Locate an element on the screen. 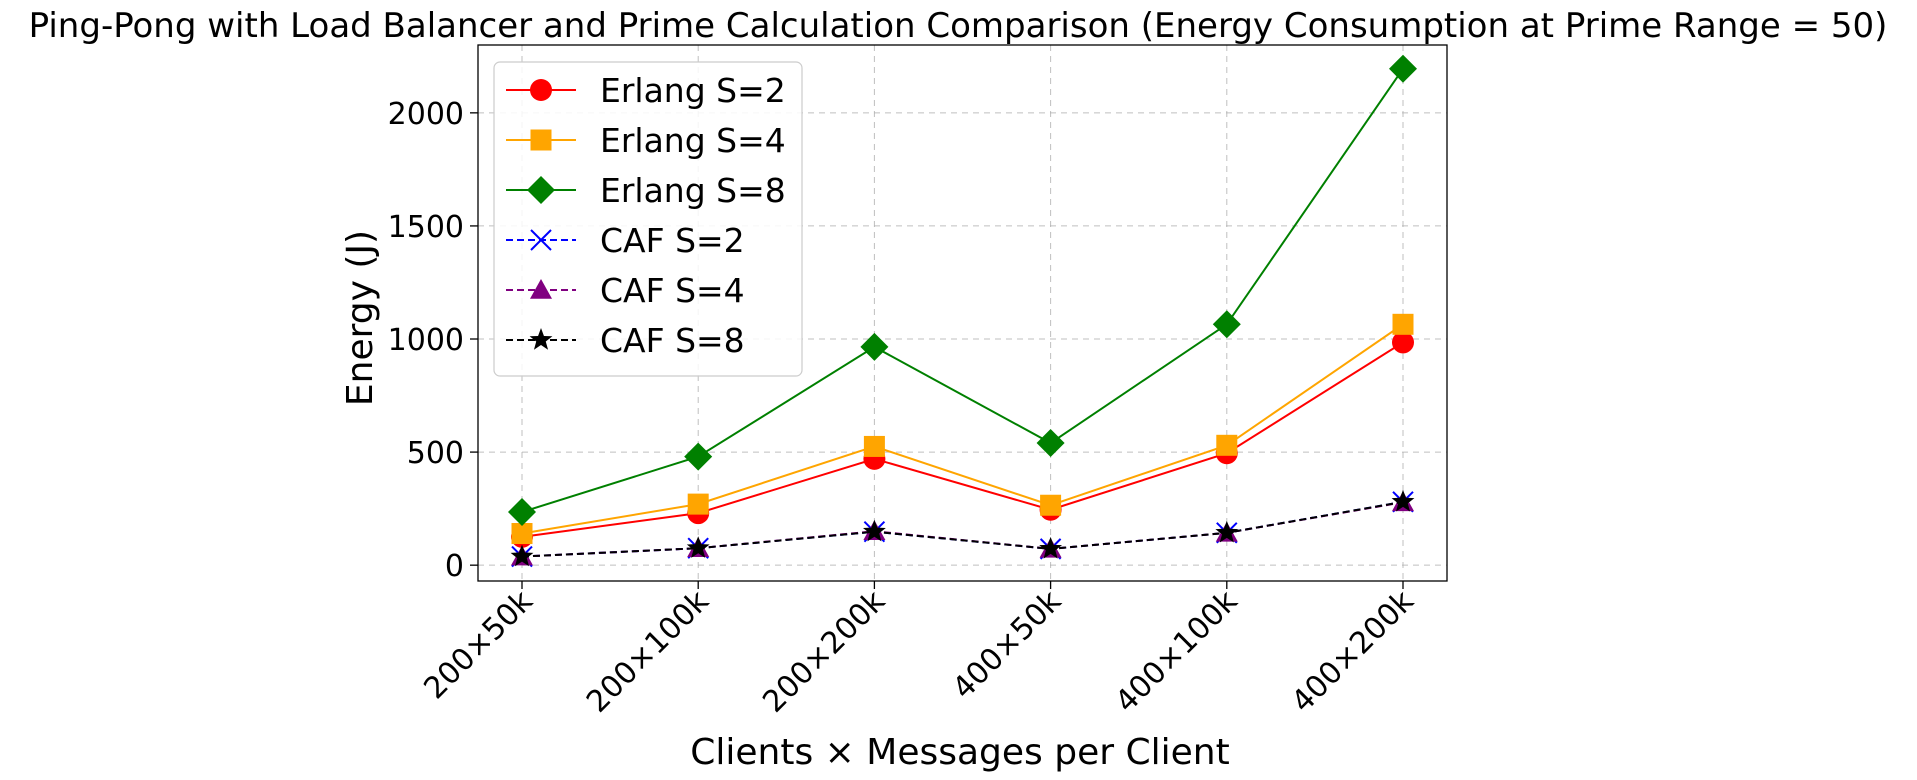  x-tick-label: 400×50k is located at coordinates (1007, 644).